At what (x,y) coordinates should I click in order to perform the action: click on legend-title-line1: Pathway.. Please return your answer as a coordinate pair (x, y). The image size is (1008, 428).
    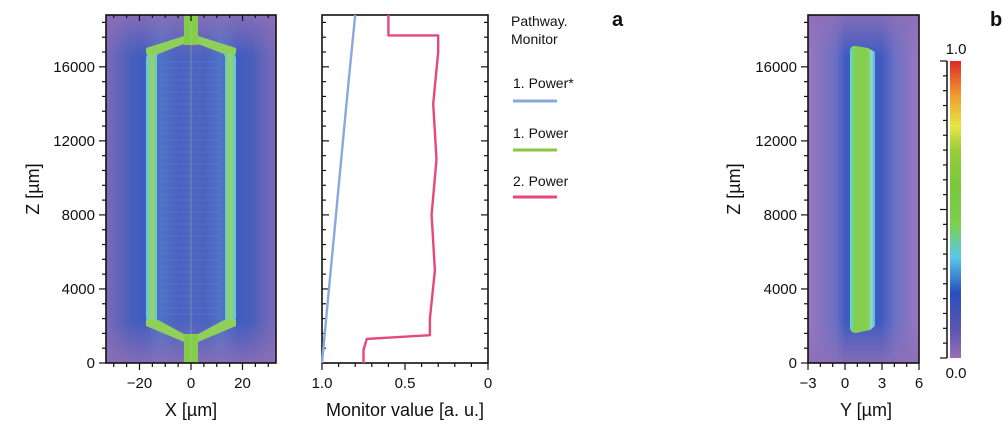
    Looking at the image, I should click on (539, 21).